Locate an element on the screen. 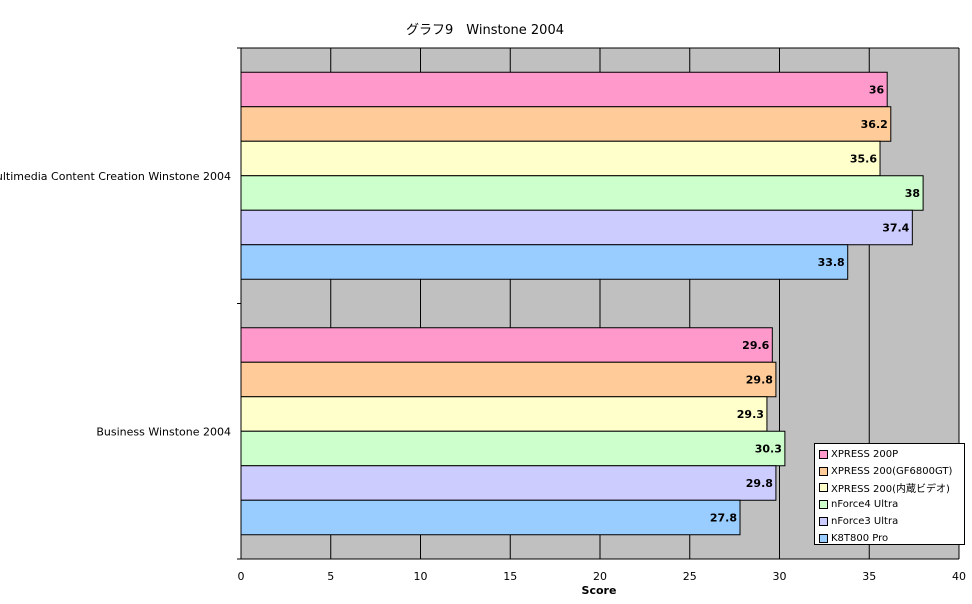 The height and width of the screenshot is (604, 972). legend-label: K8T800 Pro is located at coordinates (860, 538).